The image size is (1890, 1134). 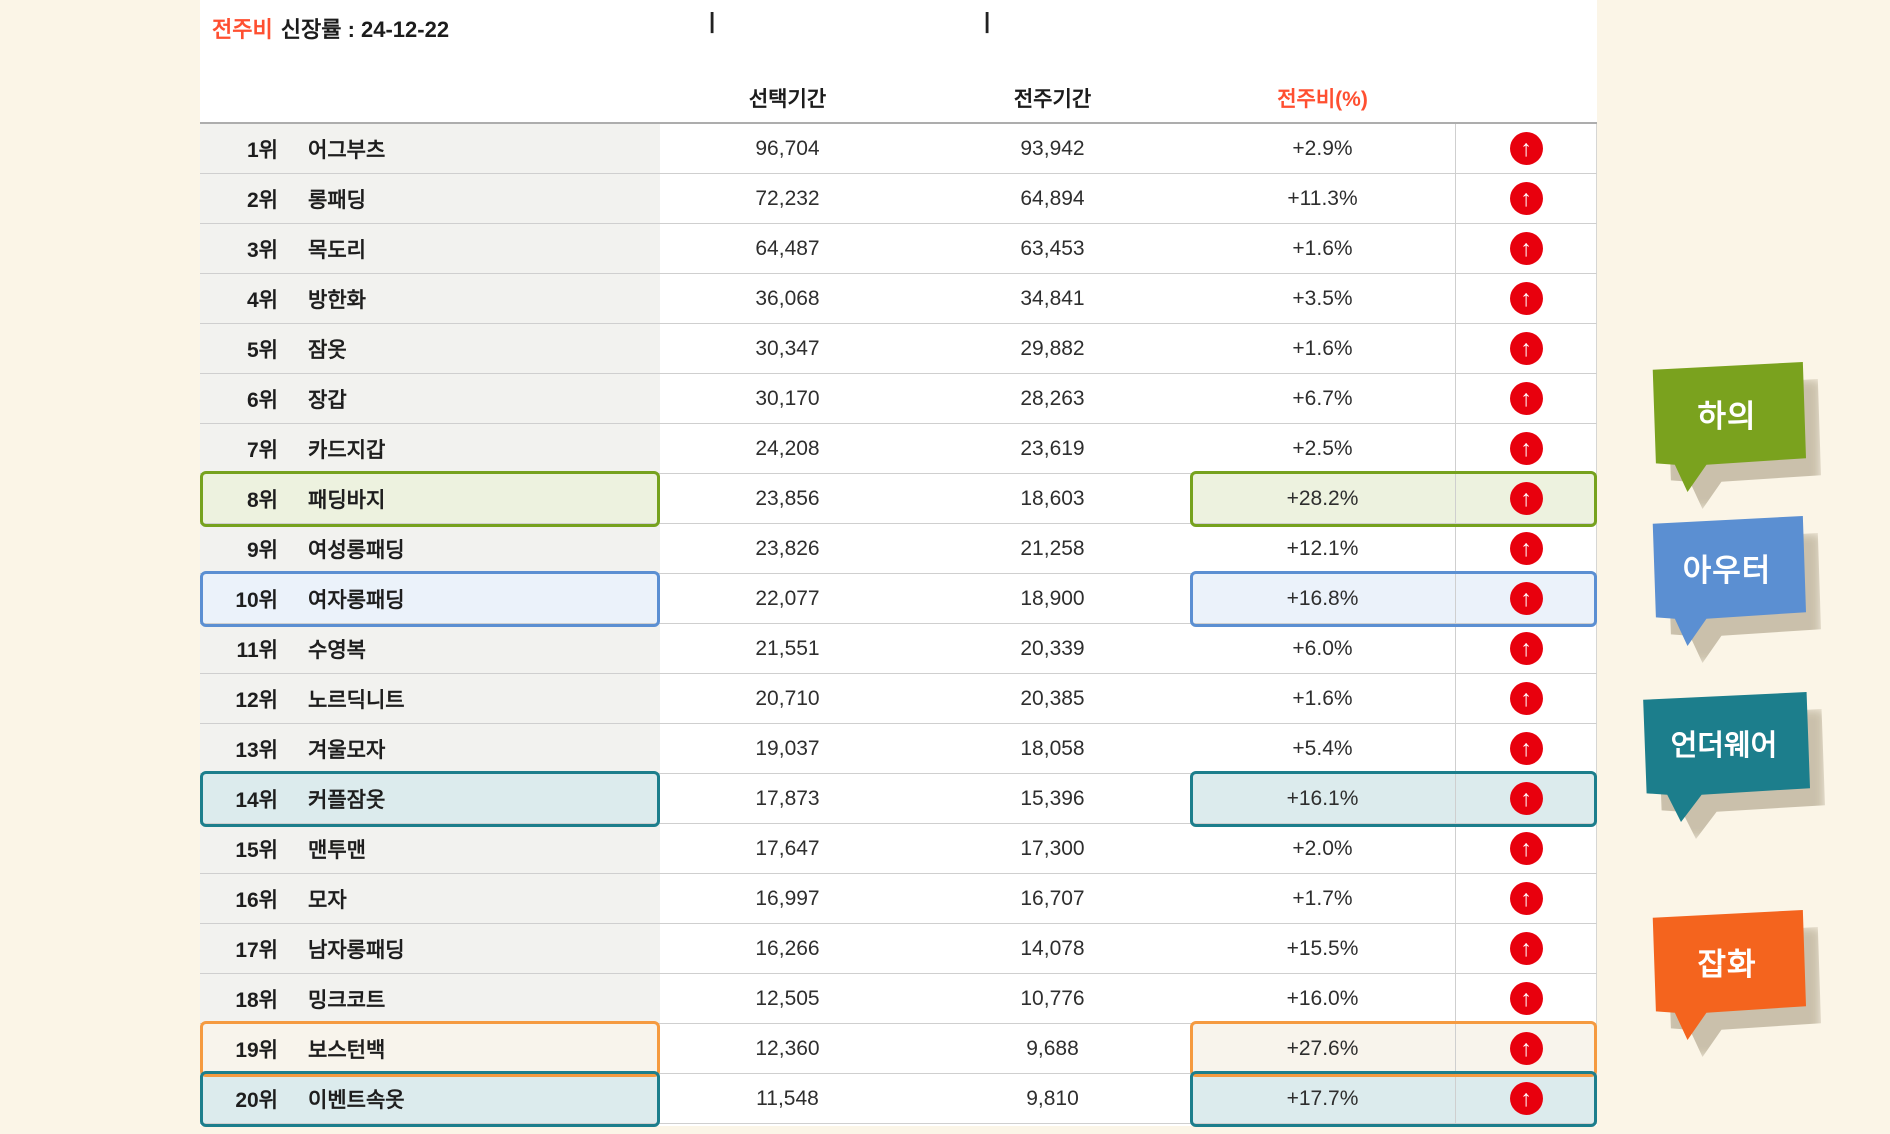 What do you see at coordinates (256, 850) in the screenshot?
I see `rank-label: 15위` at bounding box center [256, 850].